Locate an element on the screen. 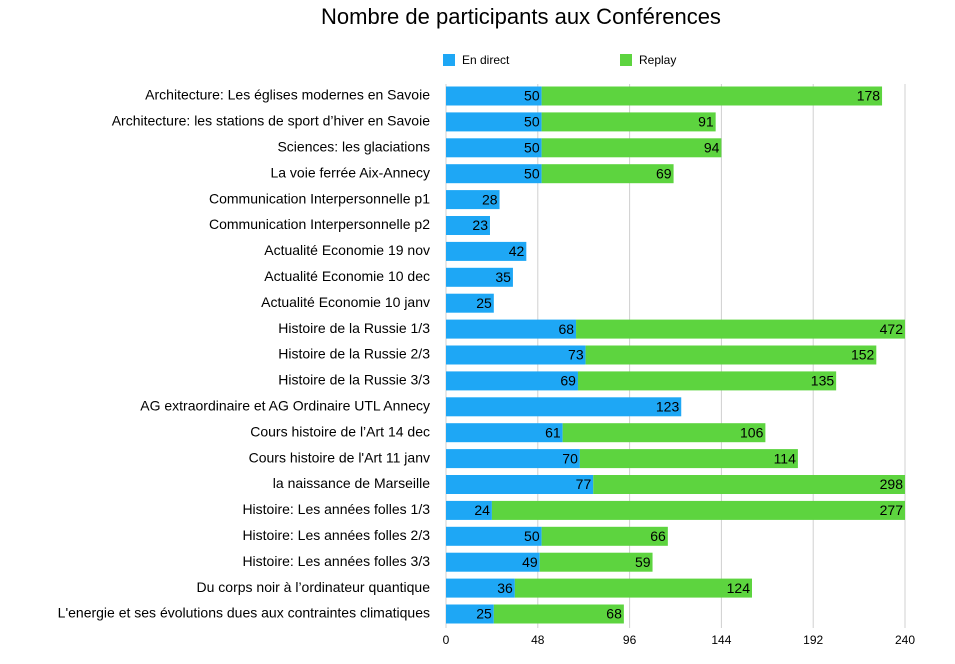 The image size is (955, 664). value-label: 77 is located at coordinates (584, 484).